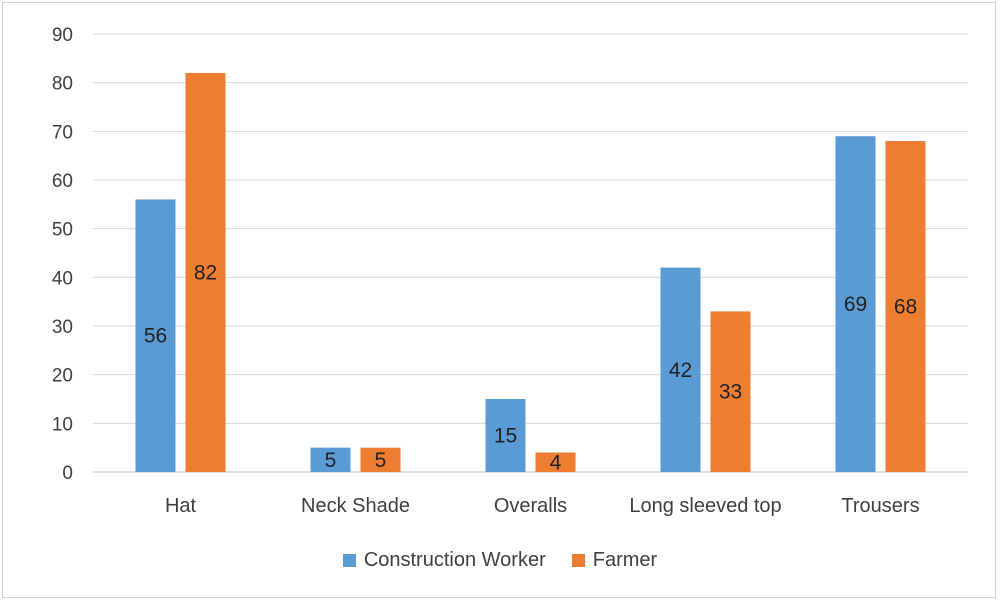  What do you see at coordinates (62, 327) in the screenshot?
I see `y-tick-label: 30` at bounding box center [62, 327].